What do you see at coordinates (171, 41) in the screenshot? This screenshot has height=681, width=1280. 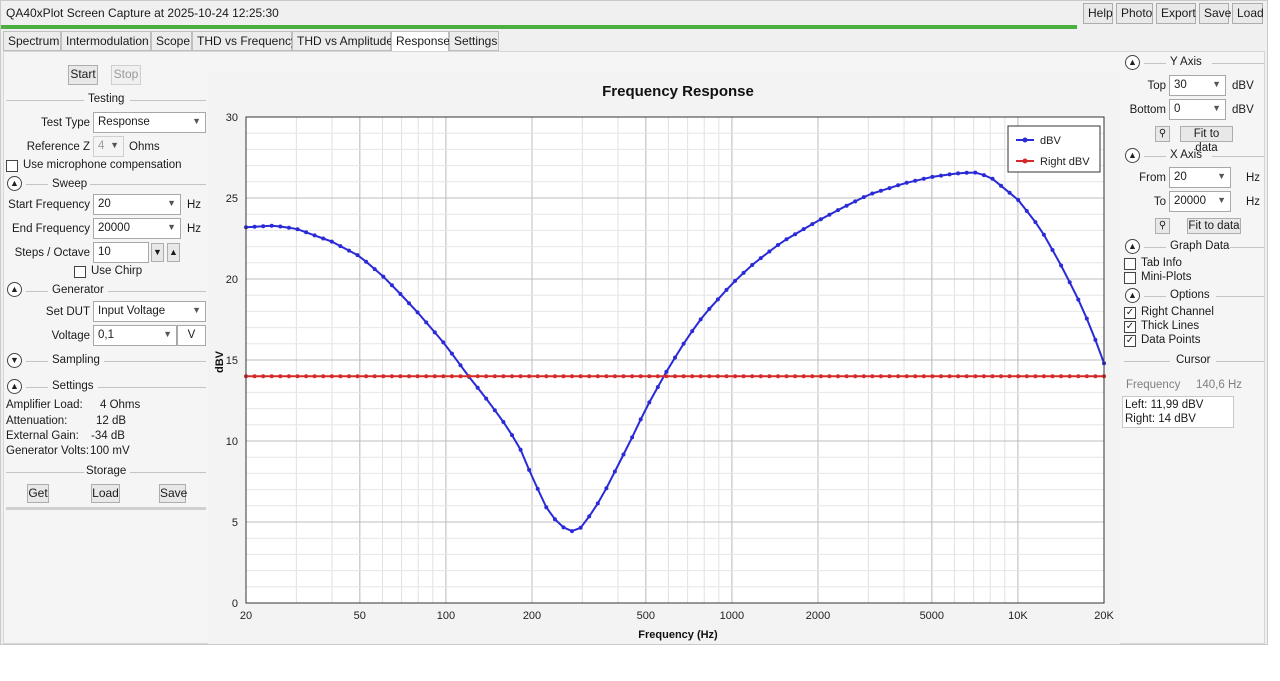 I see `tab-scope: Scope` at bounding box center [171, 41].